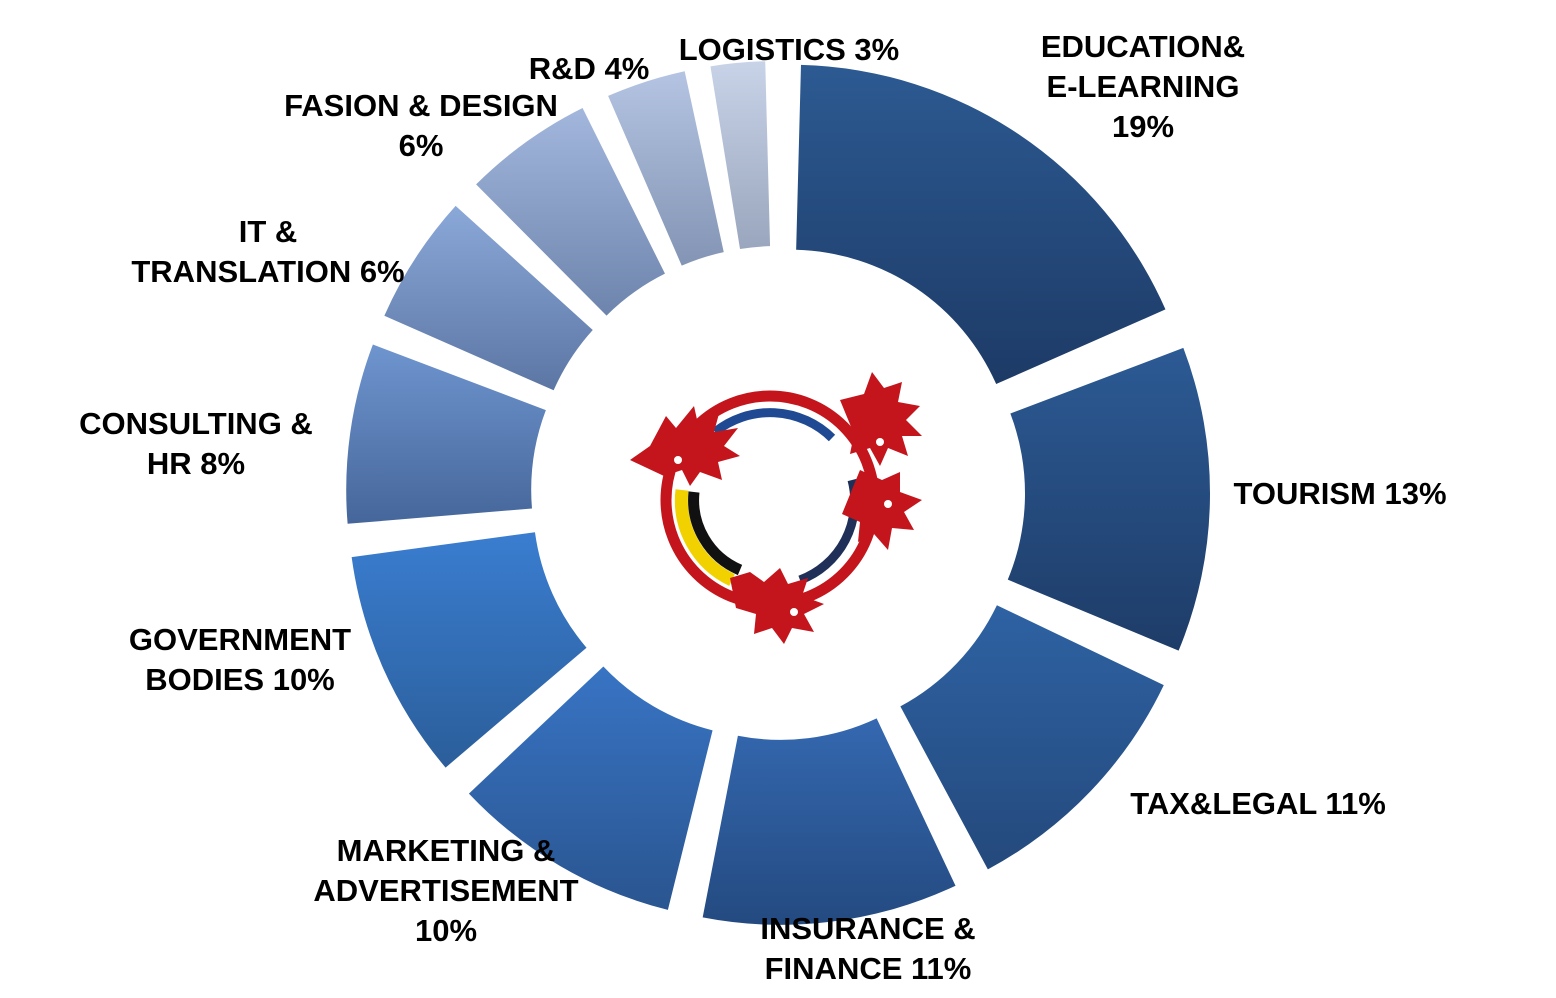 Image resolution: width=1556 pixels, height=998 pixels. I want to click on dragon-ring-logo, so click(776, 508).